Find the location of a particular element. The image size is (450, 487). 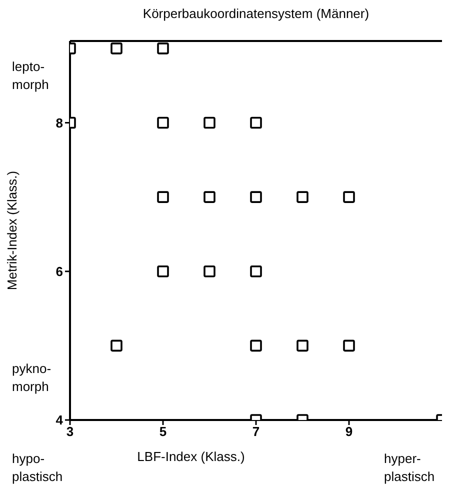

text: lepto- morph is located at coordinates (30, 76).